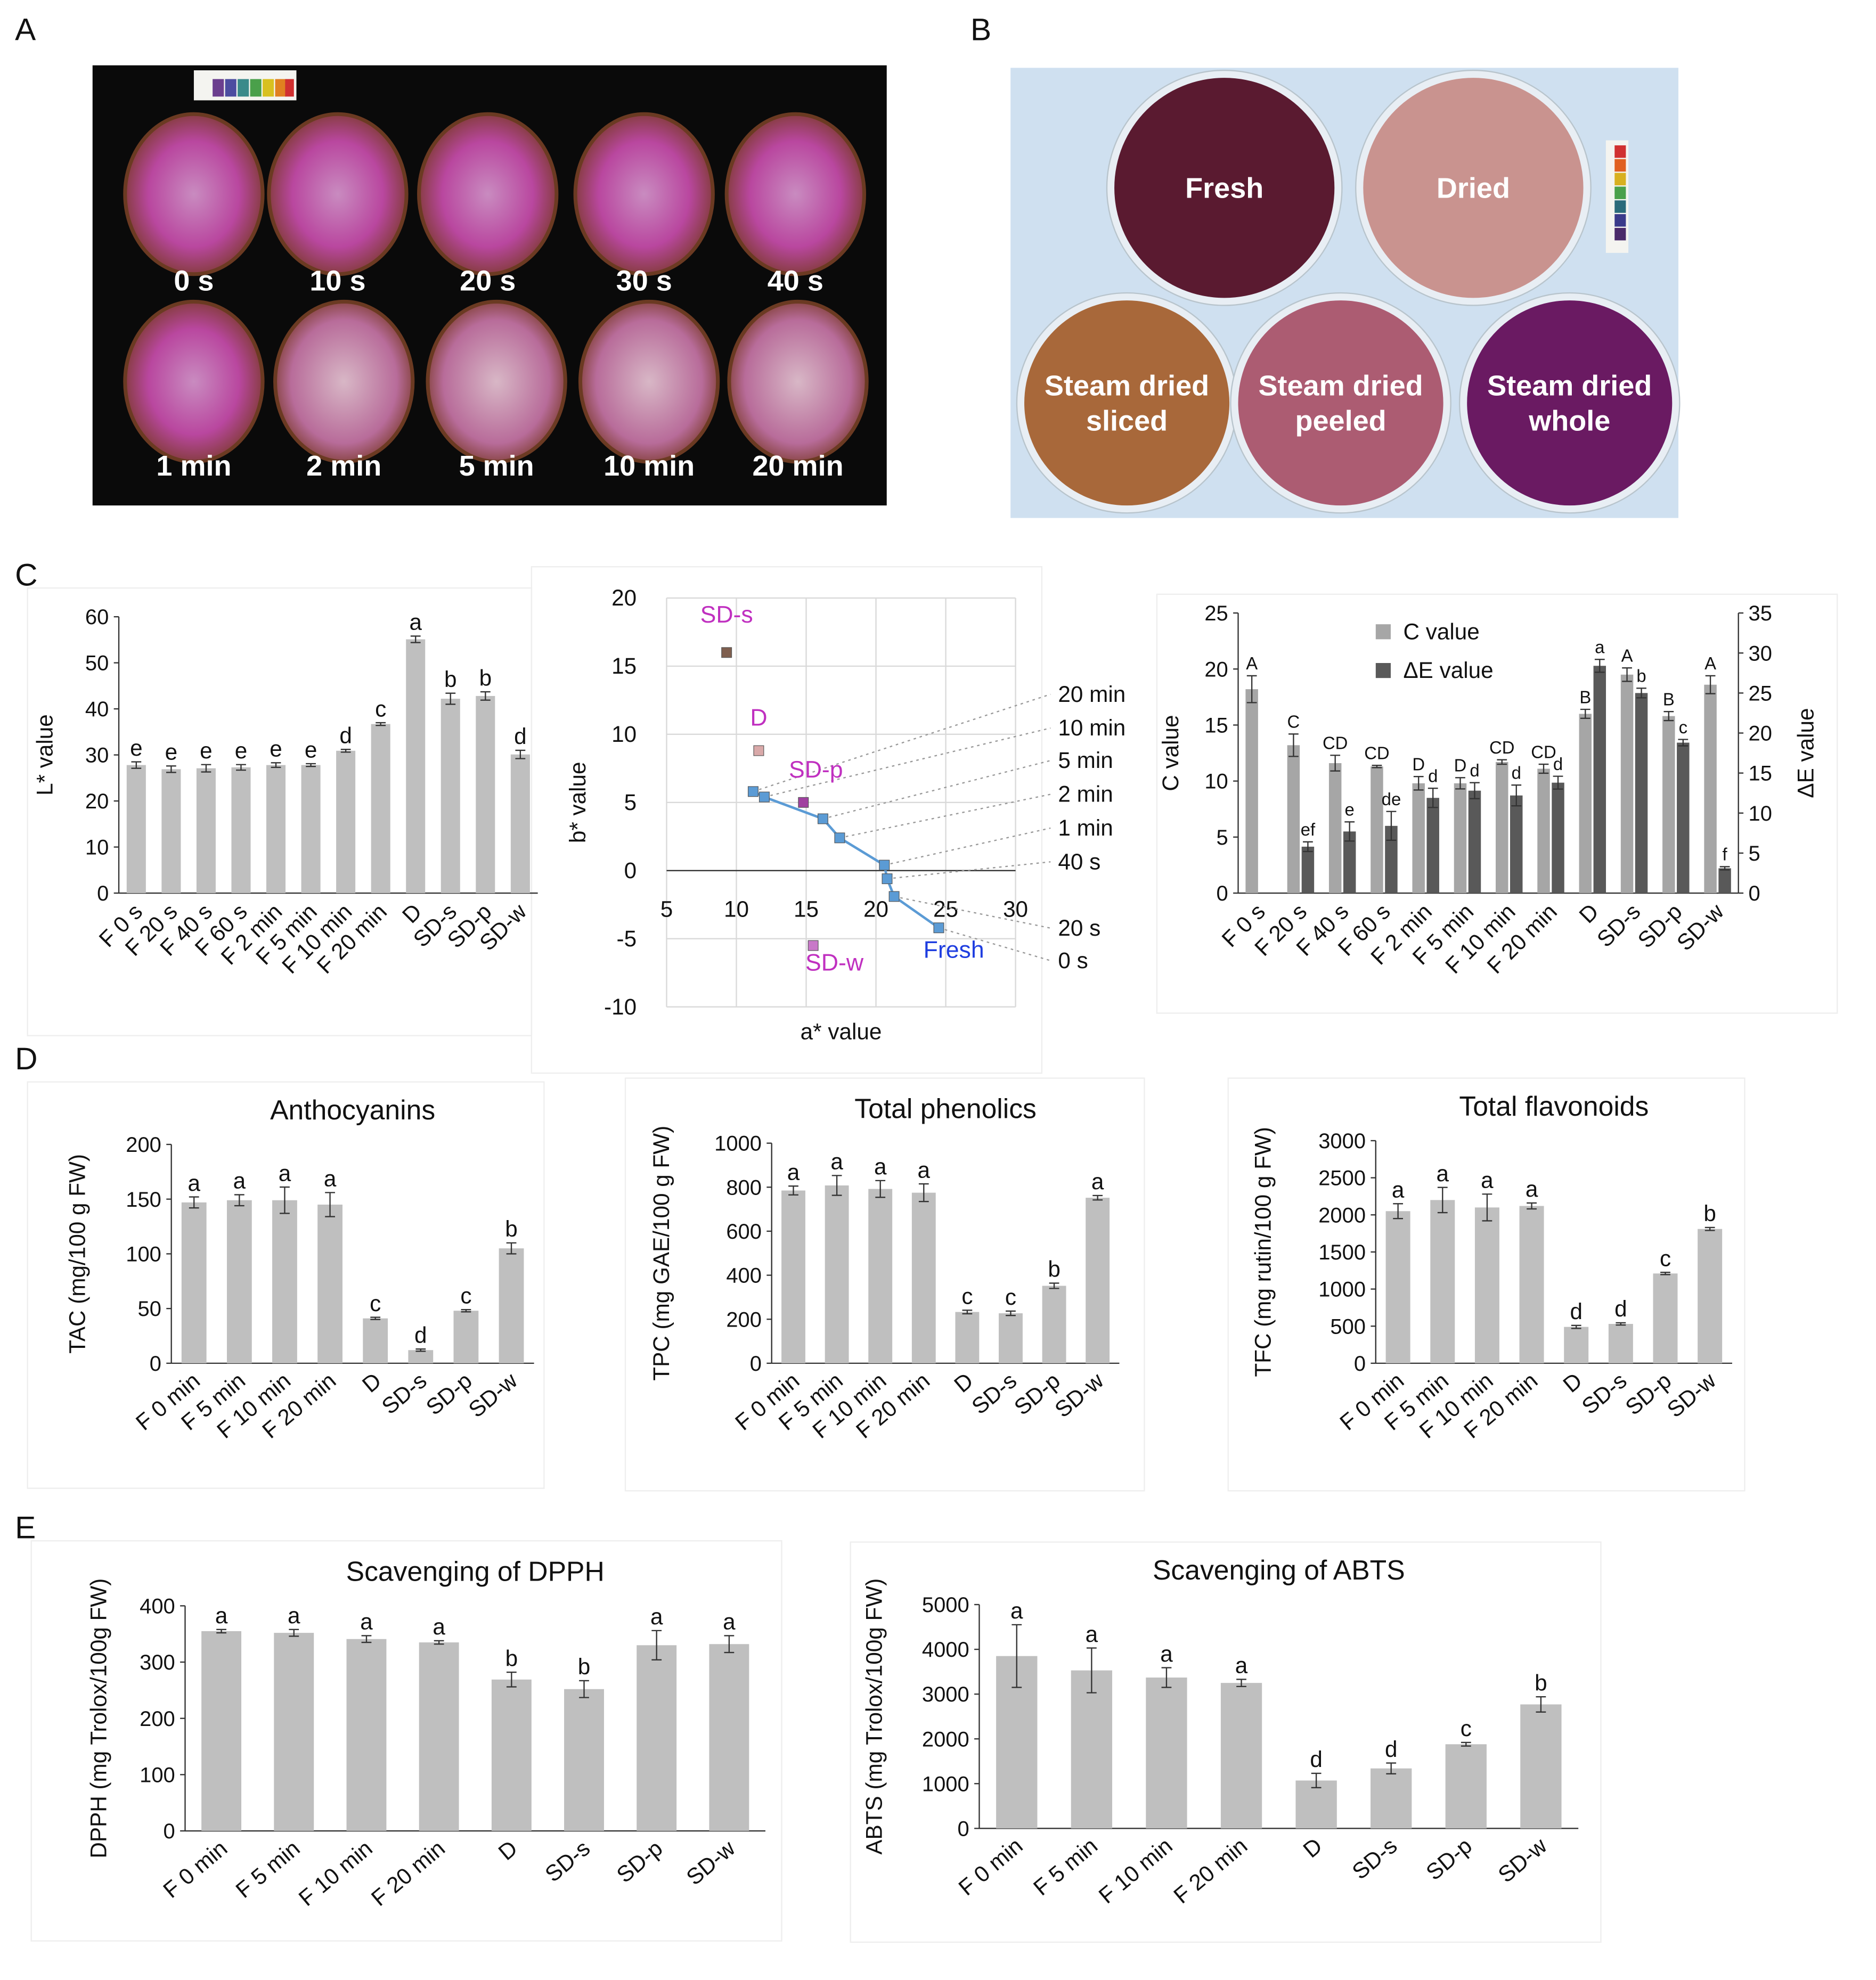 The height and width of the screenshot is (1980, 1876). What do you see at coordinates (1224, 189) in the screenshot?
I see `sample-label: Fresh` at bounding box center [1224, 189].